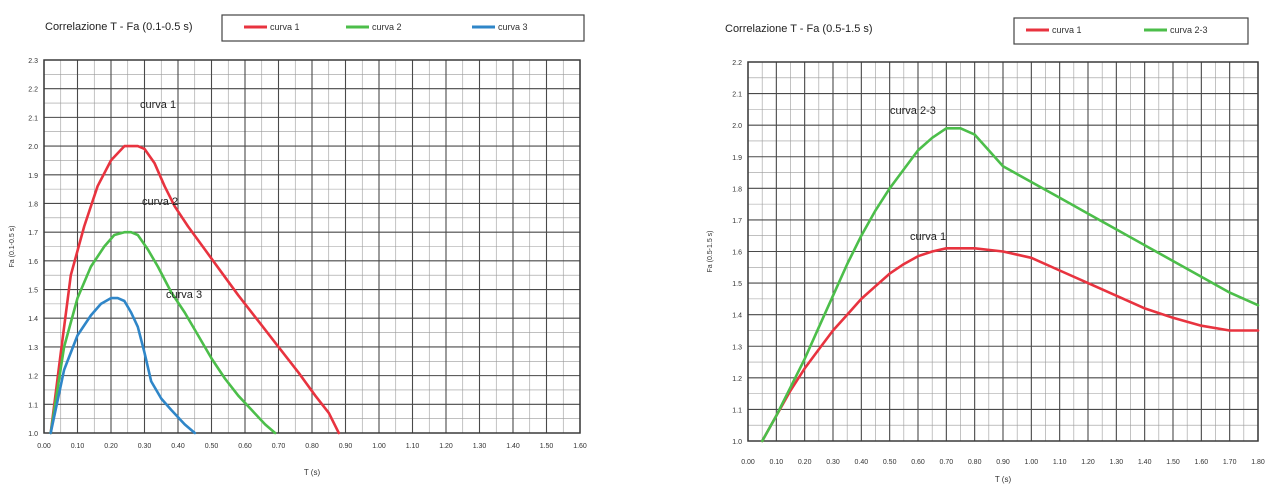  I want to click on c0-y-tick-label: 1.0, so click(33, 434).